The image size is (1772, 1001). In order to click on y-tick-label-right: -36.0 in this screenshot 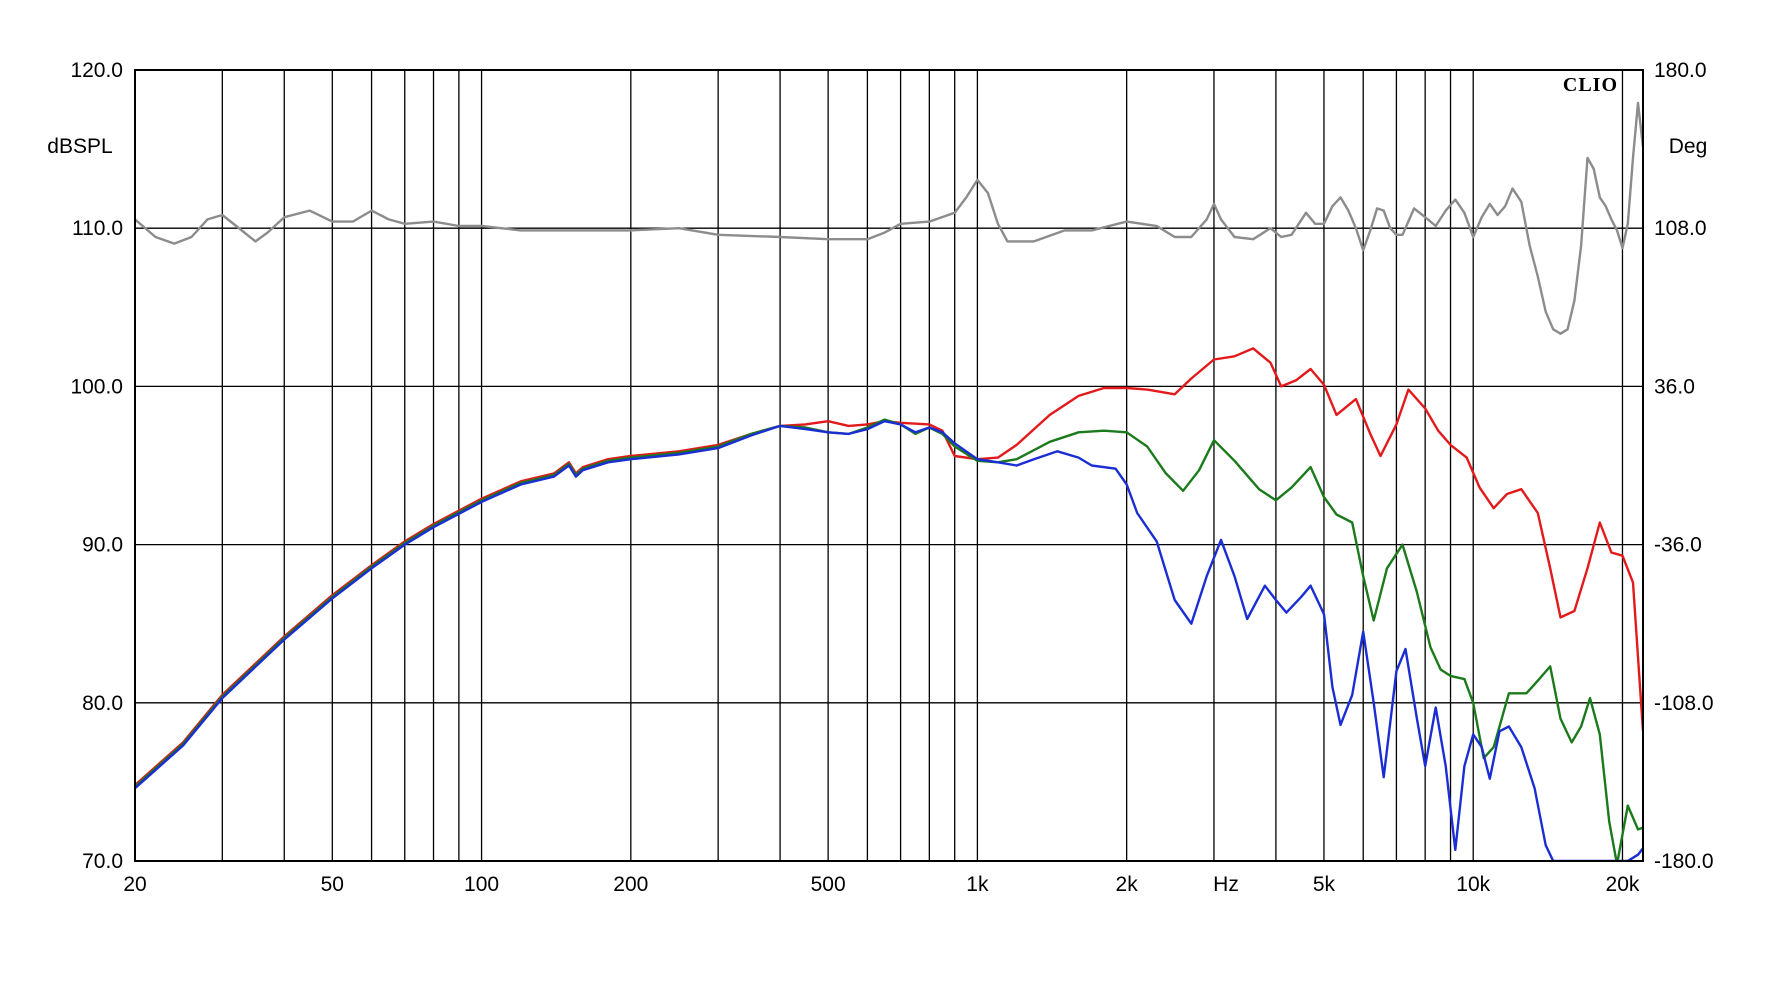, I will do `click(1678, 545)`.